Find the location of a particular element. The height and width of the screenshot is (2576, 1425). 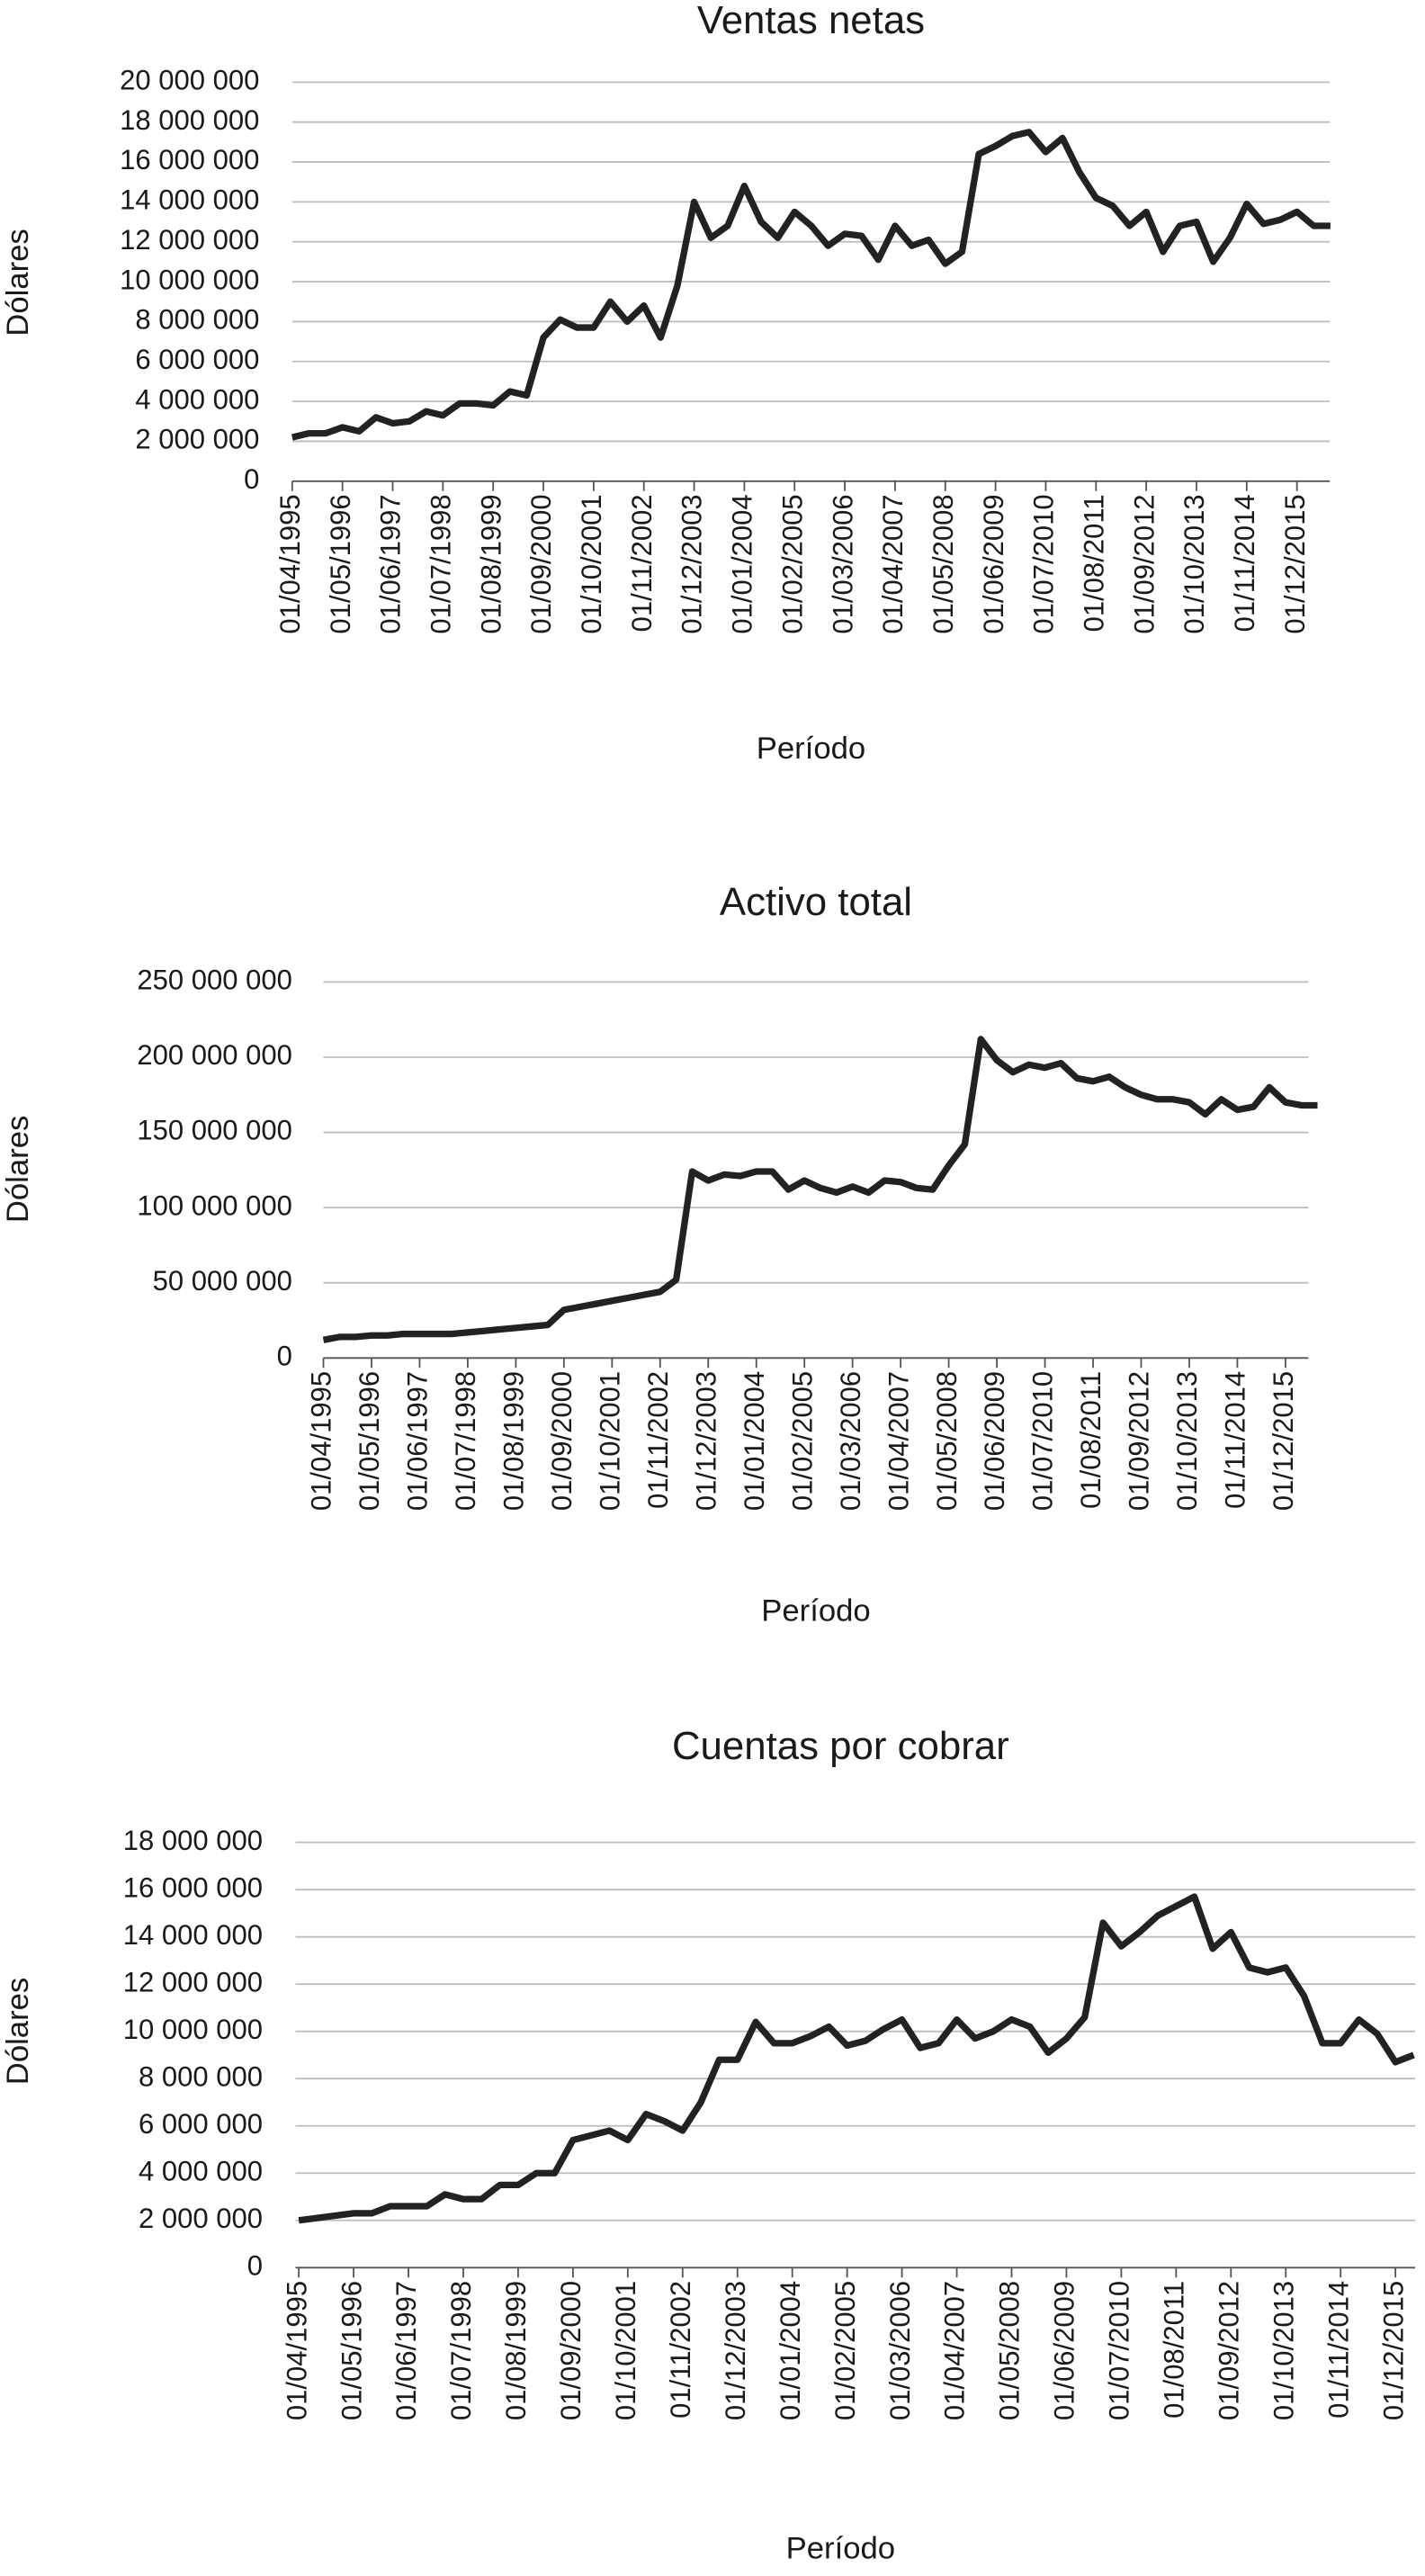

chart-title: Activo total is located at coordinates (816, 902).